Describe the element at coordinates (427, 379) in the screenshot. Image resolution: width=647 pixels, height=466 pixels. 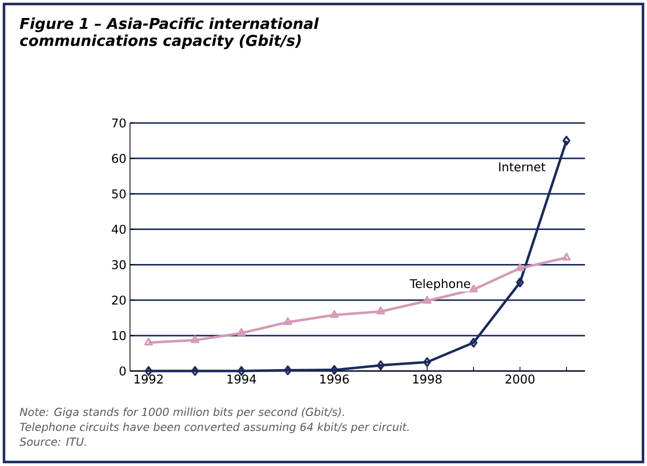
I see `x-tick-label: 1998` at that location.